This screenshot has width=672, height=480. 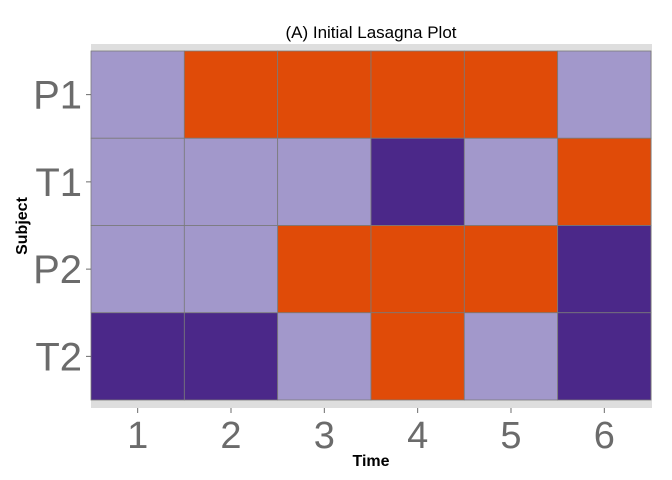 I want to click on cell-p2-t4, so click(x=417, y=269).